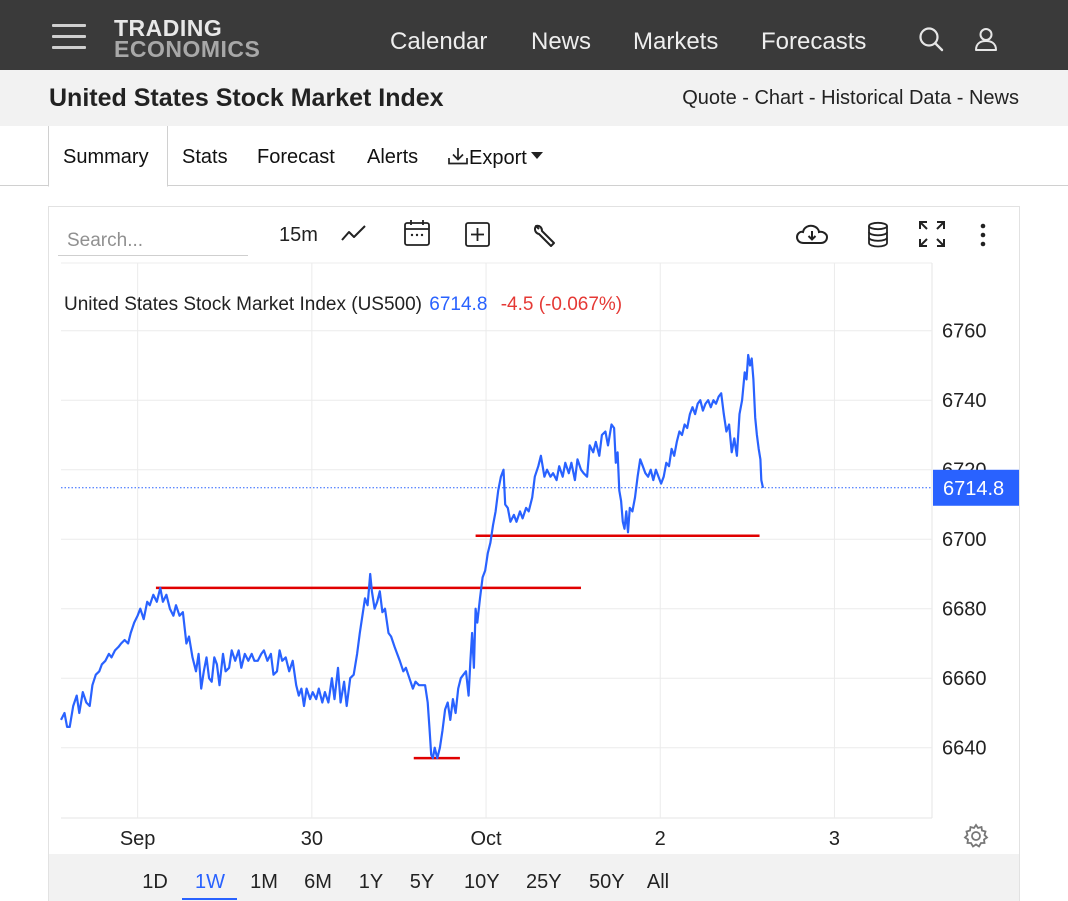  Describe the element at coordinates (814, 41) in the screenshot. I see `nav-forecasts: Forecasts` at that location.